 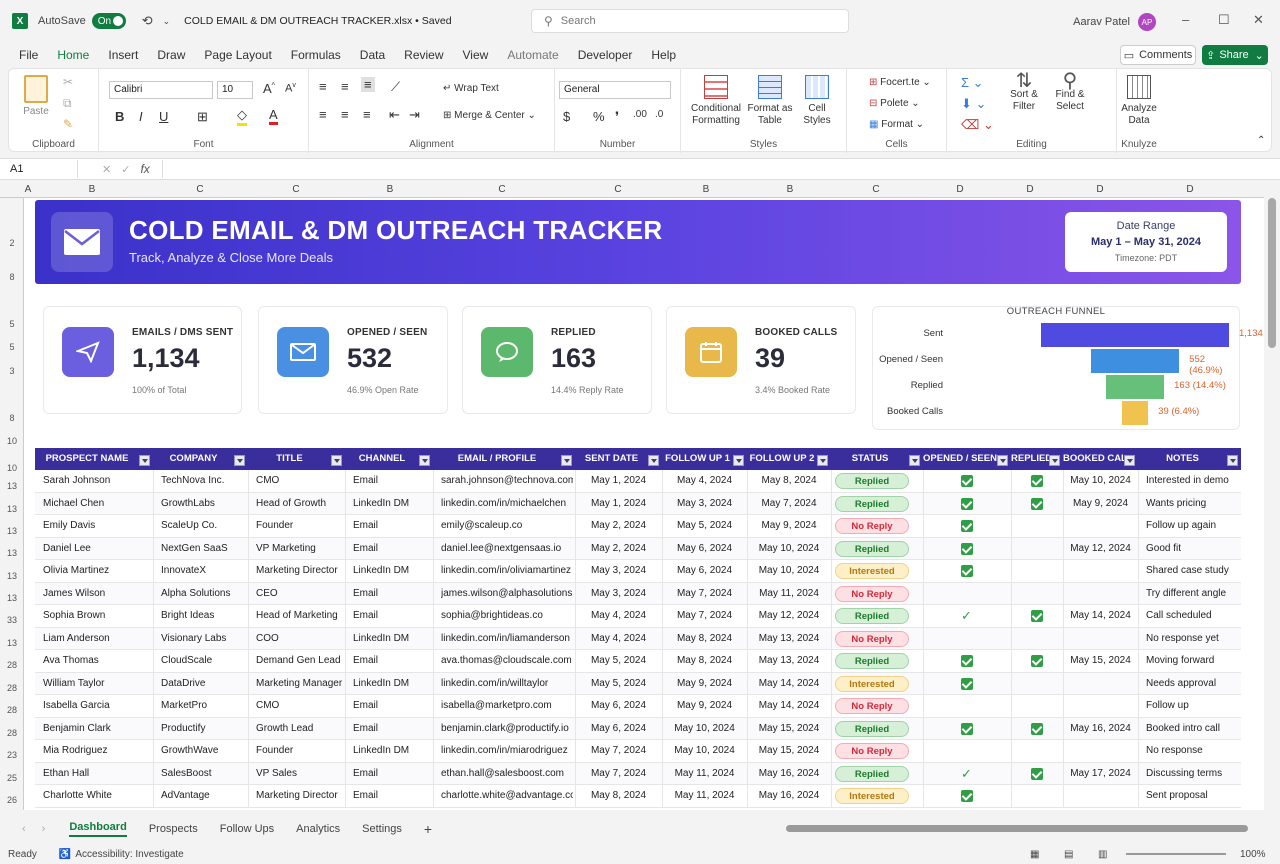 I want to click on zoom-slider, so click(x=1176, y=854).